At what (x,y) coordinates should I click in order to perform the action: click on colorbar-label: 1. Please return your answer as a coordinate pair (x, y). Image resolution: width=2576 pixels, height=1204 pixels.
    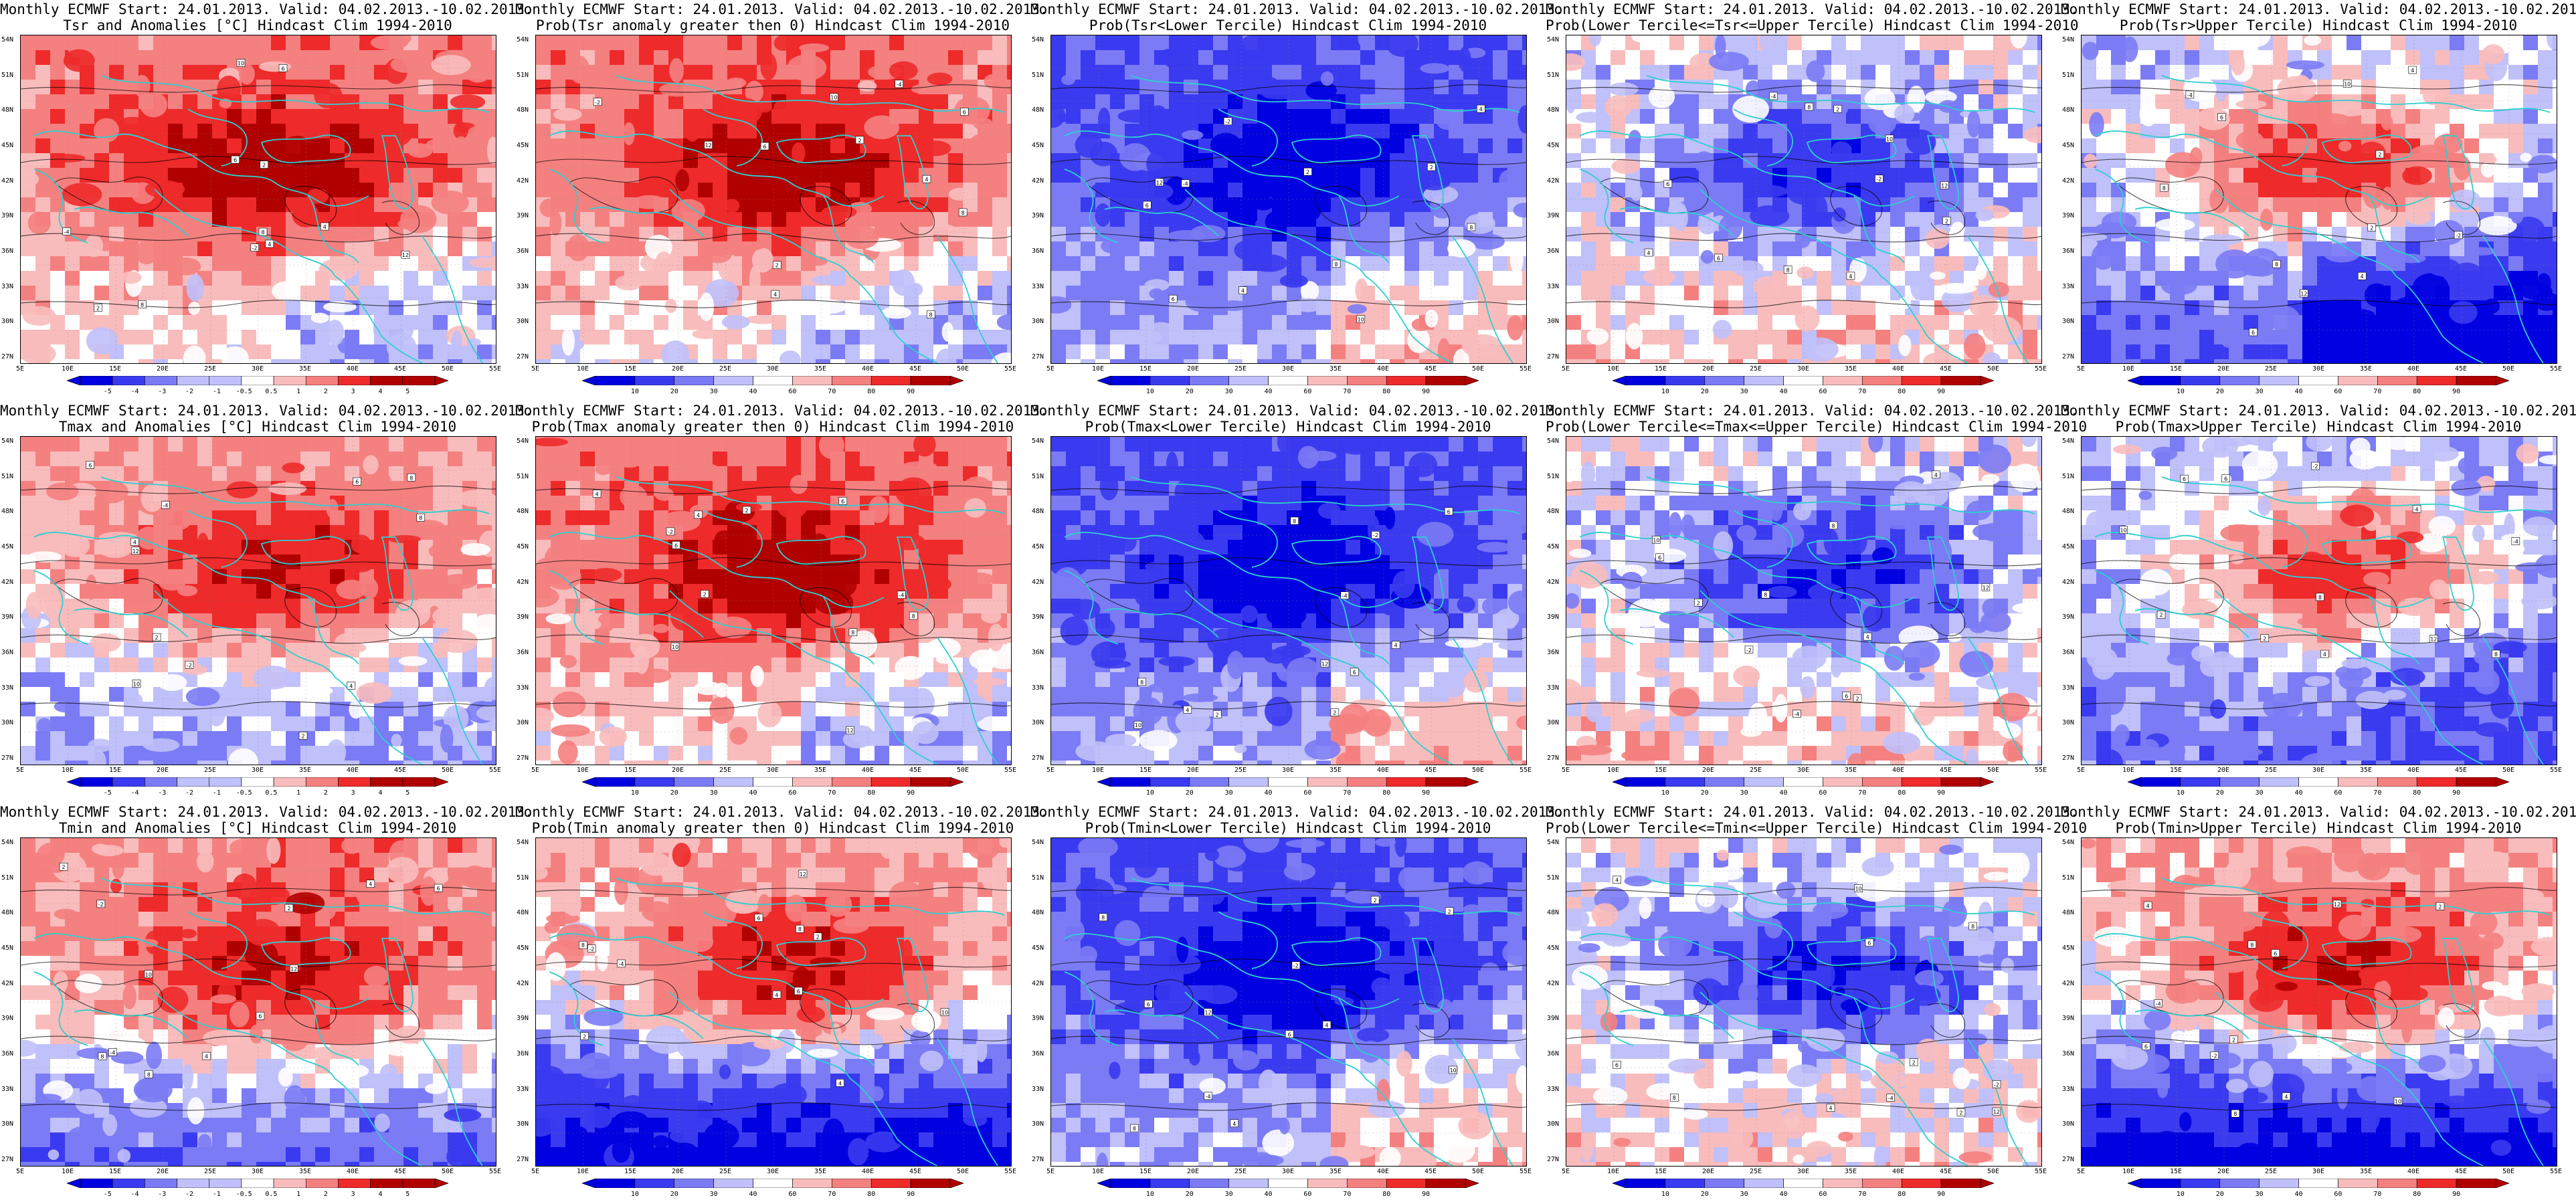
    Looking at the image, I should click on (298, 391).